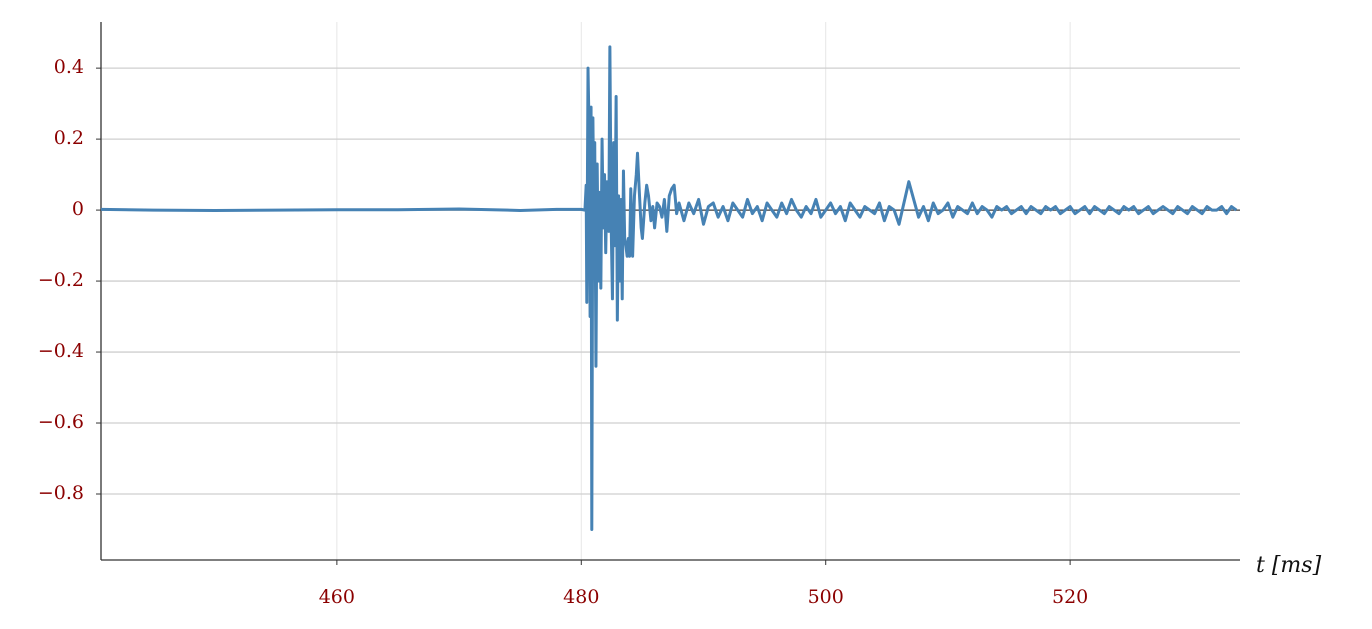 This screenshot has width=1372, height=629. I want to click on y-tick-label: −0.2, so click(61, 280).